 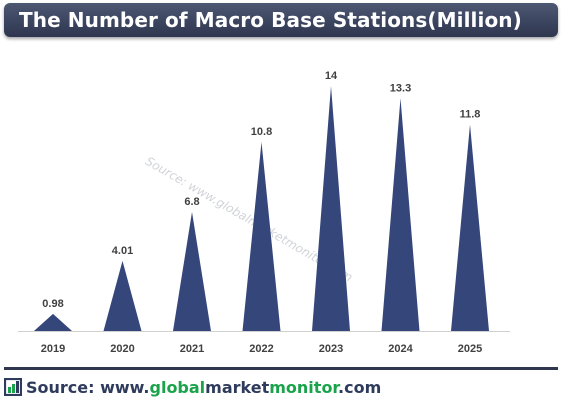 I want to click on source-footer: Source: www.globalmarketmonitor.com, so click(x=192, y=387).